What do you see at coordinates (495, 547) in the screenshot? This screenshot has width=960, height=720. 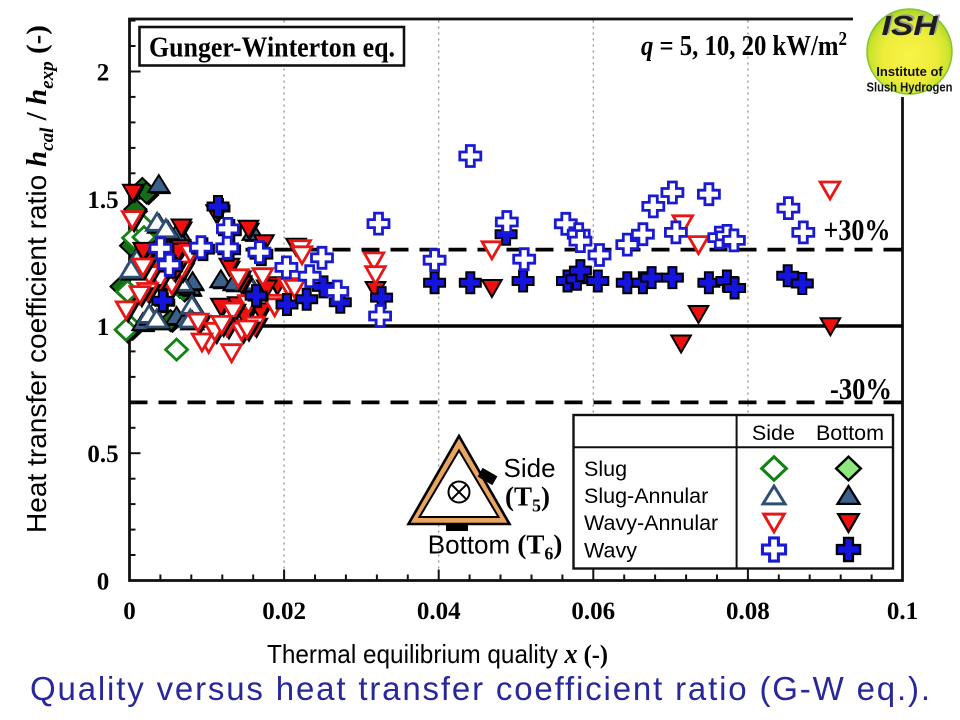 I see `svg-text: Bottom (T6)` at bounding box center [495, 547].